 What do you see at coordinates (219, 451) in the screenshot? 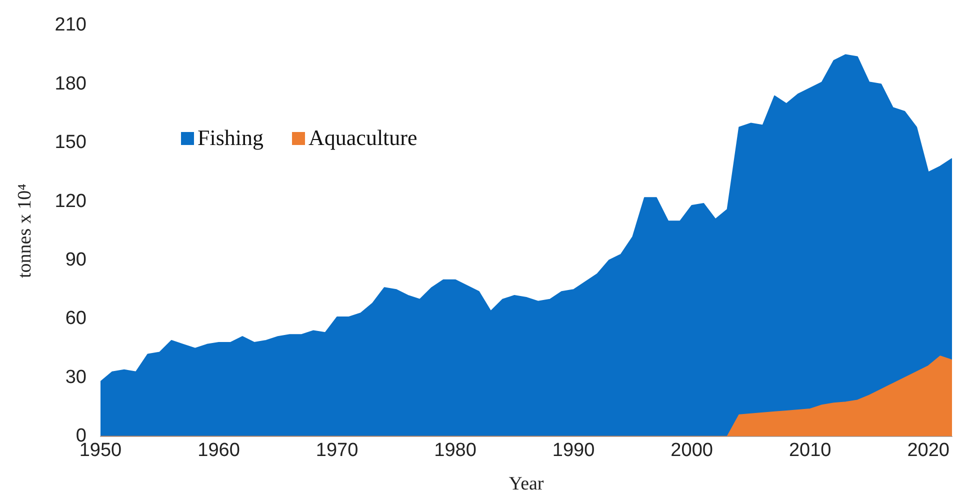
I see `x-tick-label: 1960` at bounding box center [219, 451].